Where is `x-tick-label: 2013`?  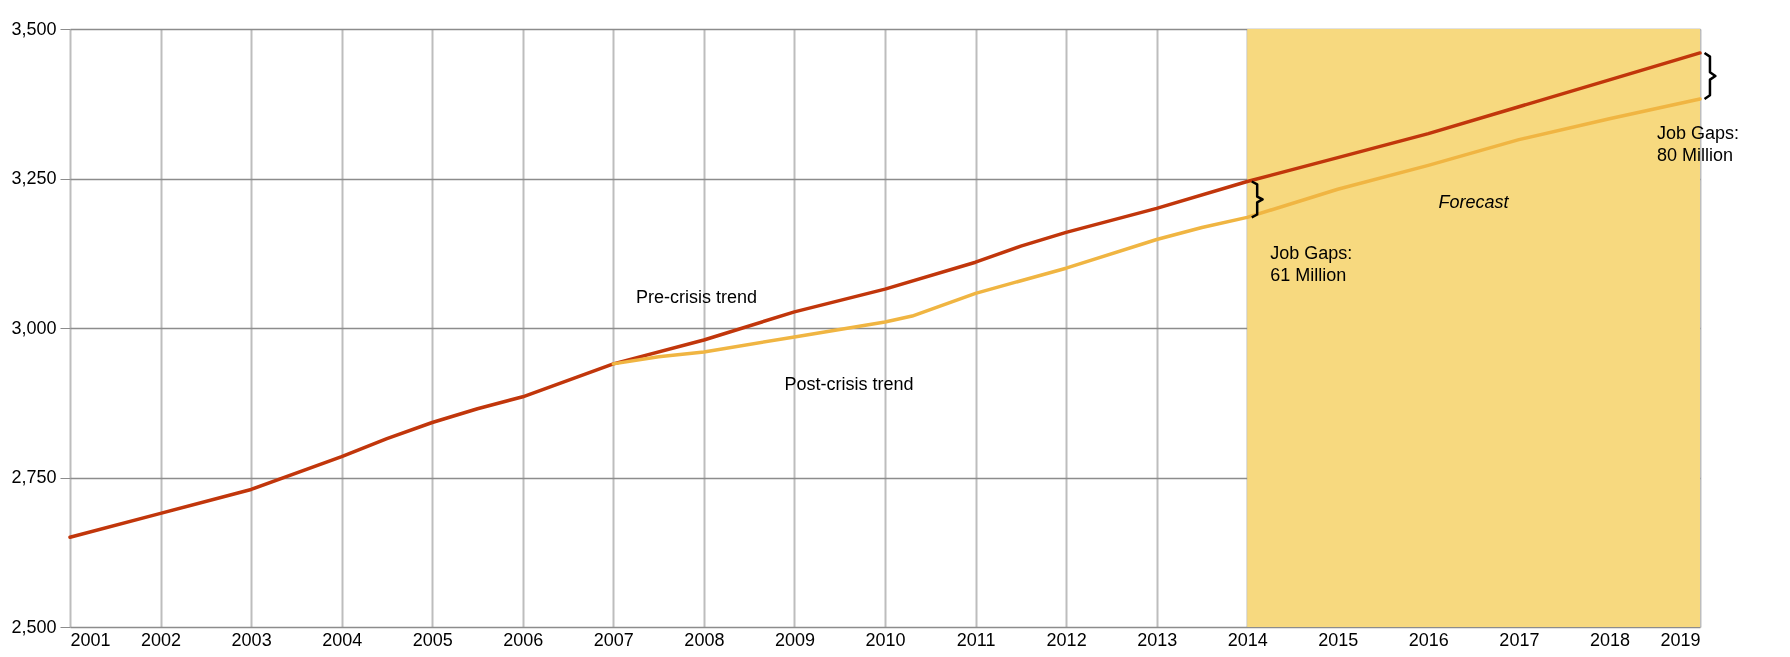
x-tick-label: 2013 is located at coordinates (1157, 639).